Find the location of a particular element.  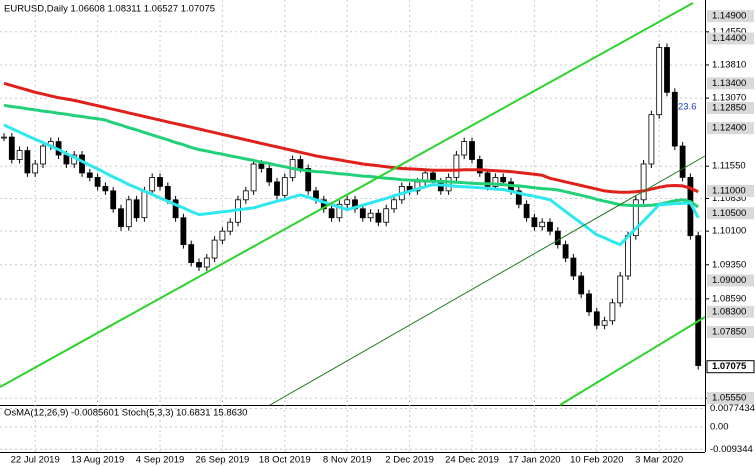

trend-line is located at coordinates (632, 361).